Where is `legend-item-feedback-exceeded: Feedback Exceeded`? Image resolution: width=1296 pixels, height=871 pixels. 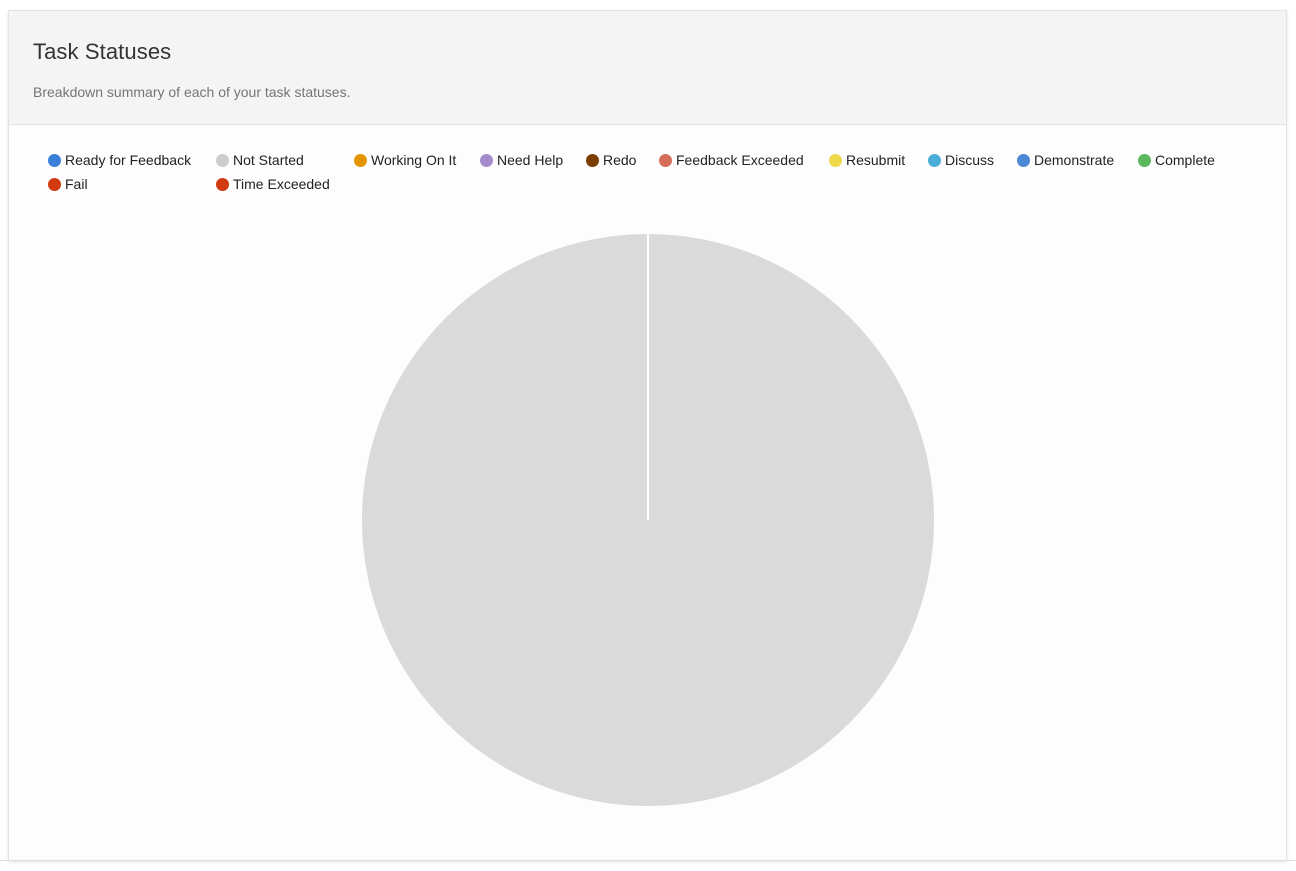 legend-item-feedback-exceeded: Feedback Exceeded is located at coordinates (731, 160).